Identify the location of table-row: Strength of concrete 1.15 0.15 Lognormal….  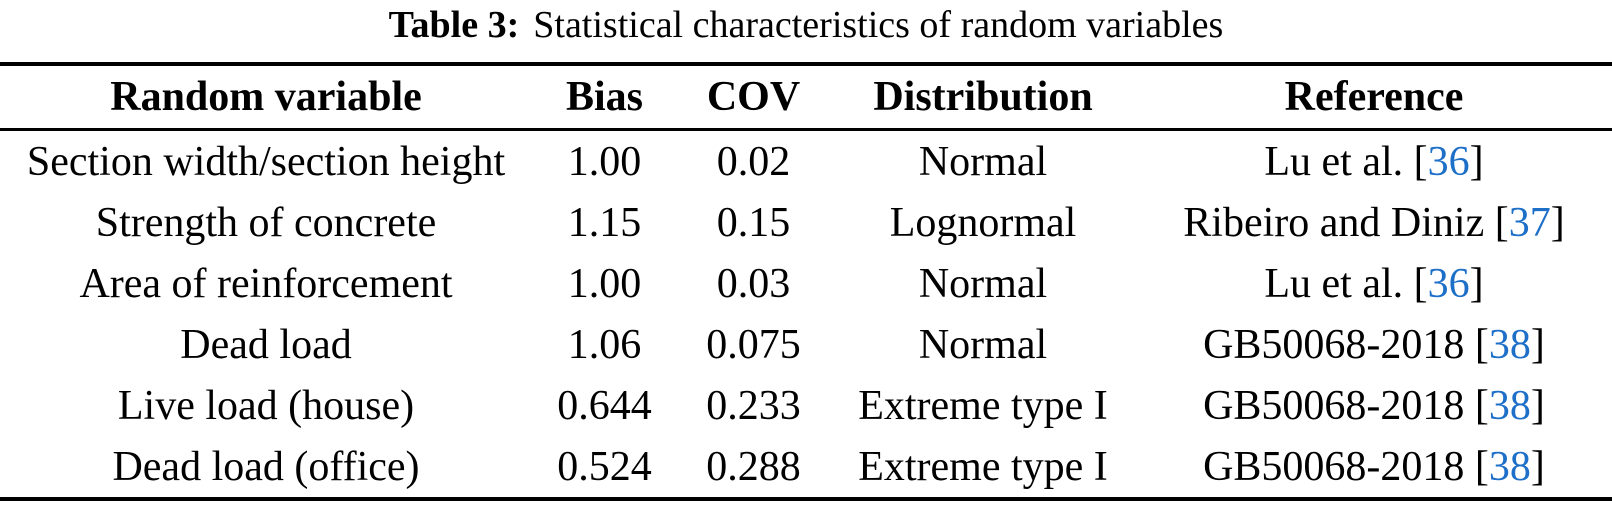
(806, 222).